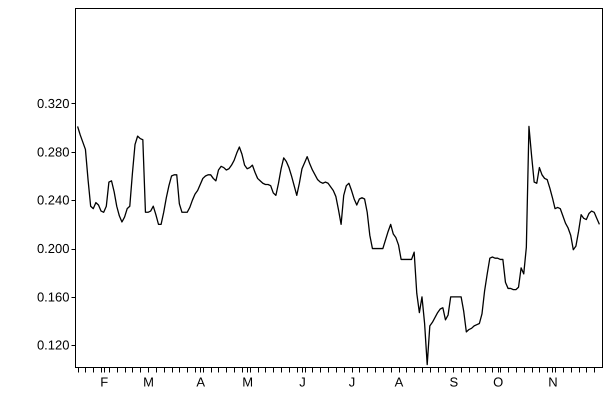 Image resolution: width=604 pixels, height=405 pixels. What do you see at coordinates (453, 382) in the screenshot?
I see `x-tick-label: S` at bounding box center [453, 382].